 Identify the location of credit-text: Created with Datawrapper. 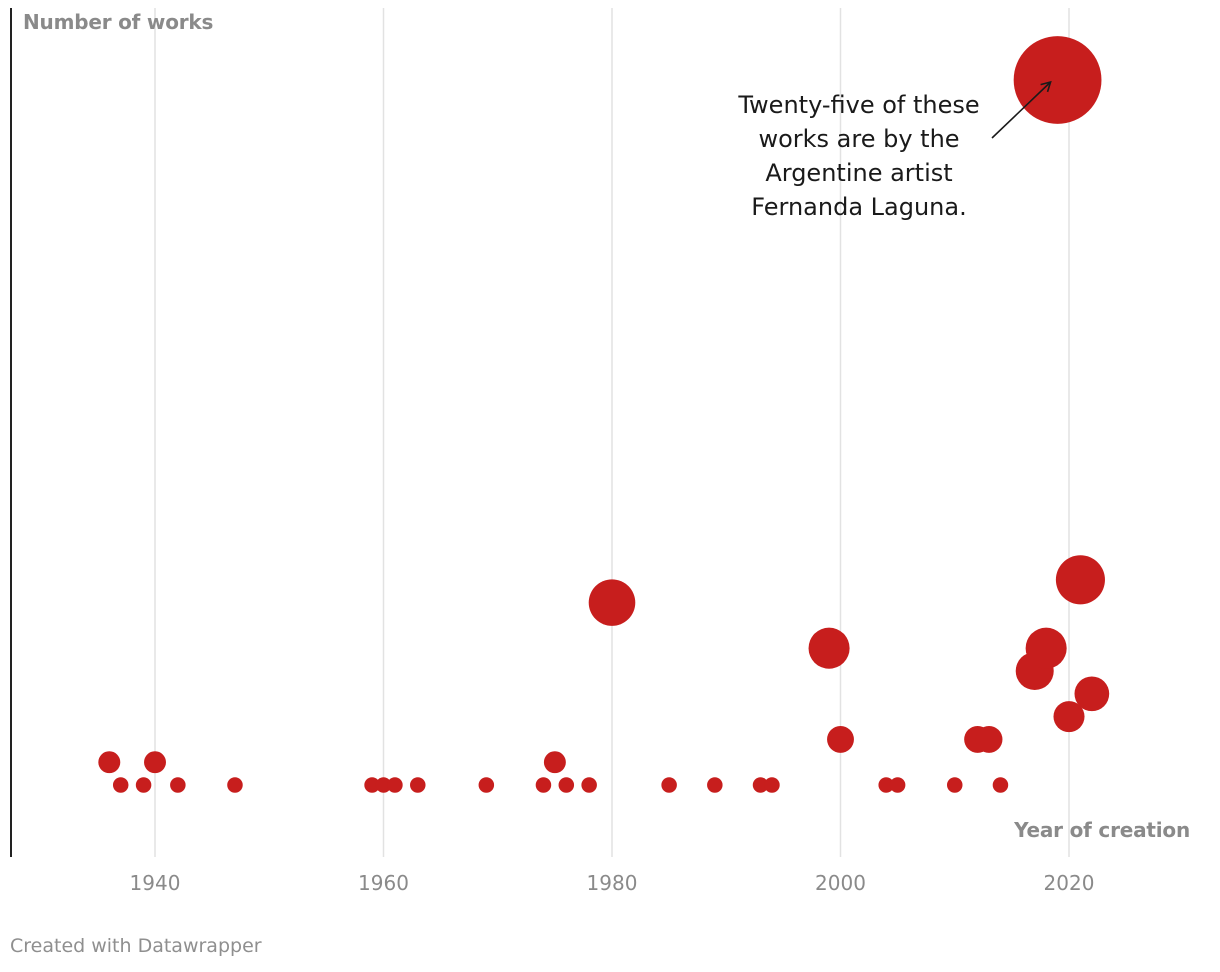
(136, 946).